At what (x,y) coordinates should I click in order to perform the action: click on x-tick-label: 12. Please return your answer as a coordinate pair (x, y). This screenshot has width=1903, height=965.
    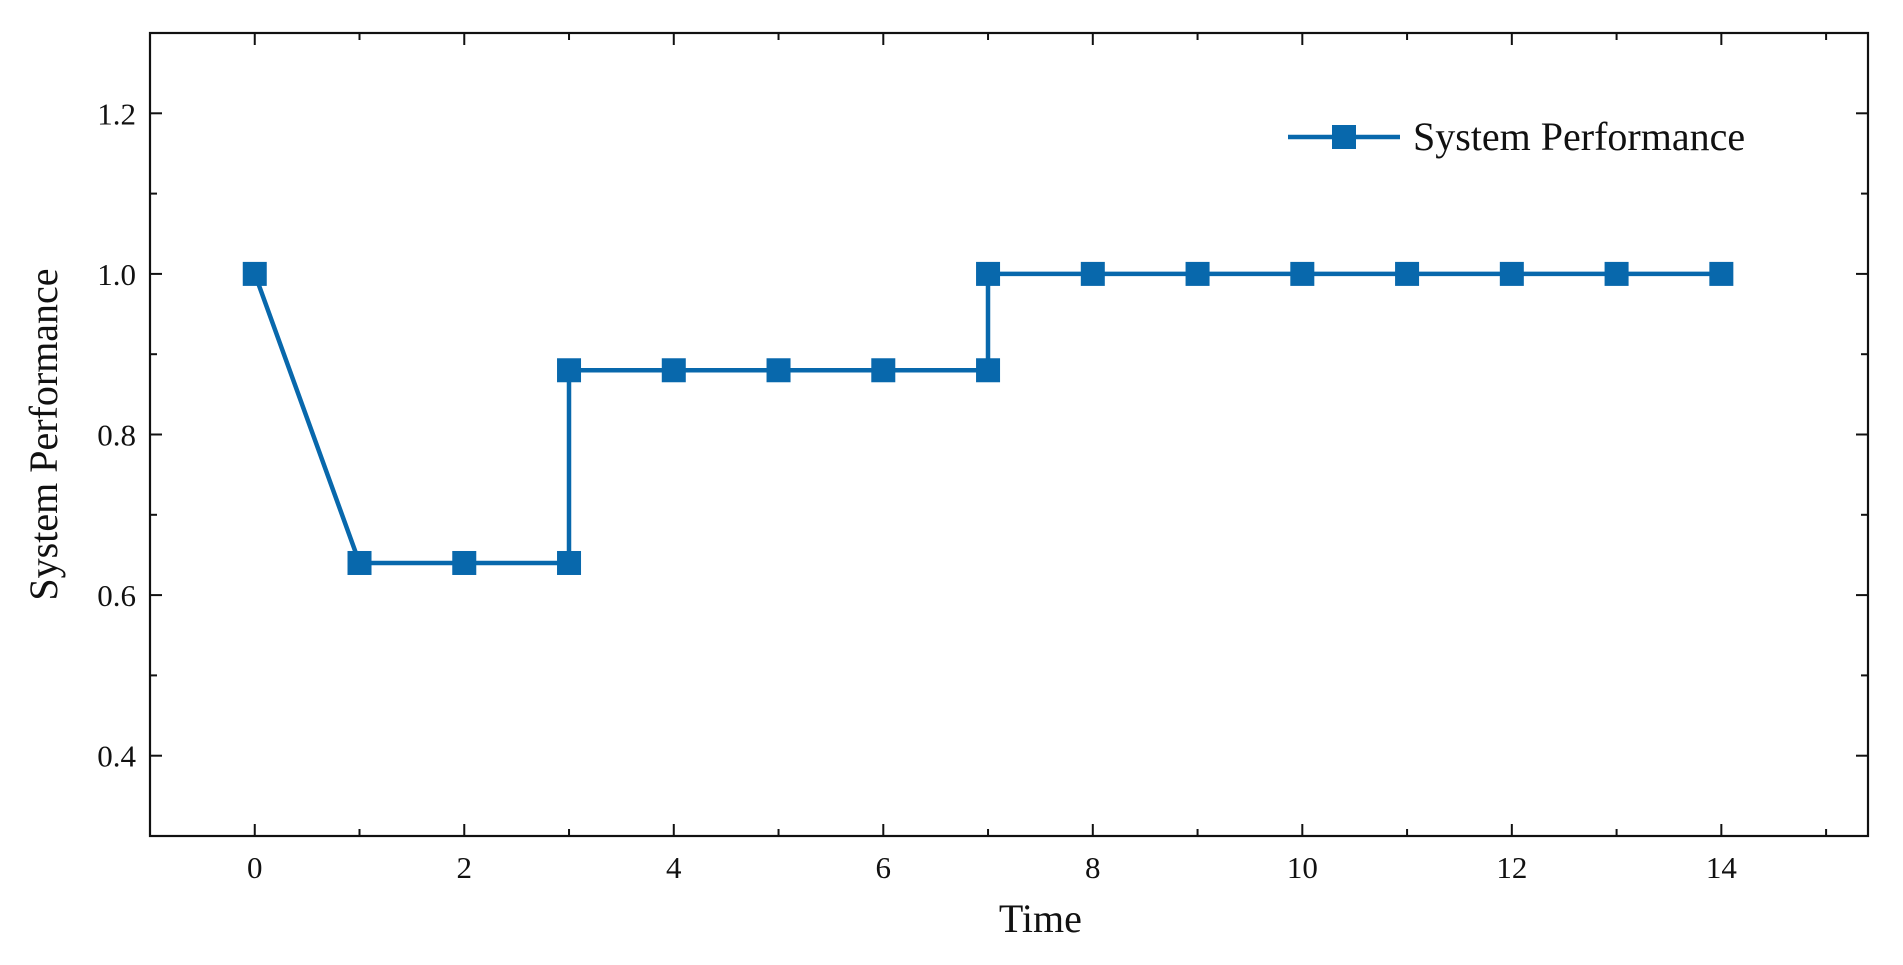
    Looking at the image, I should click on (1511, 867).